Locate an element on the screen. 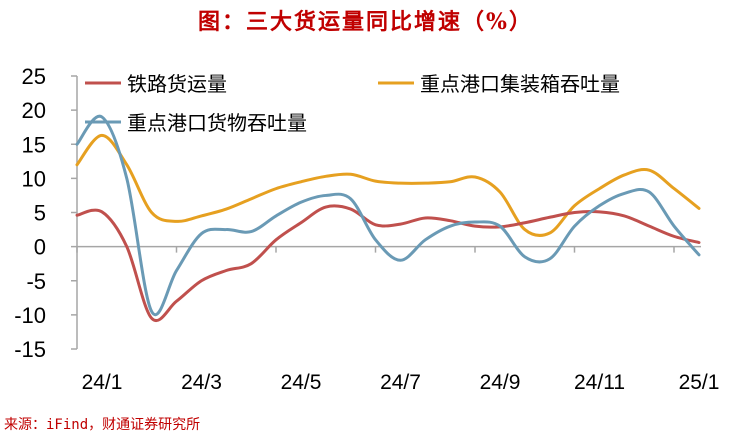 Image resolution: width=731 pixels, height=441 pixels. x-tick-label: 24/1 is located at coordinates (102, 382).